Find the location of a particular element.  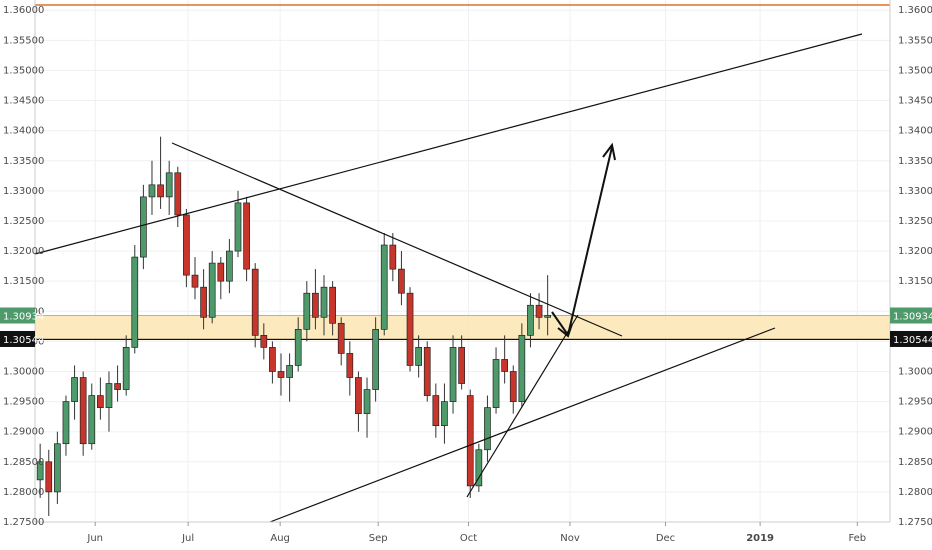

x-tick-label: 2019 is located at coordinates (760, 538).